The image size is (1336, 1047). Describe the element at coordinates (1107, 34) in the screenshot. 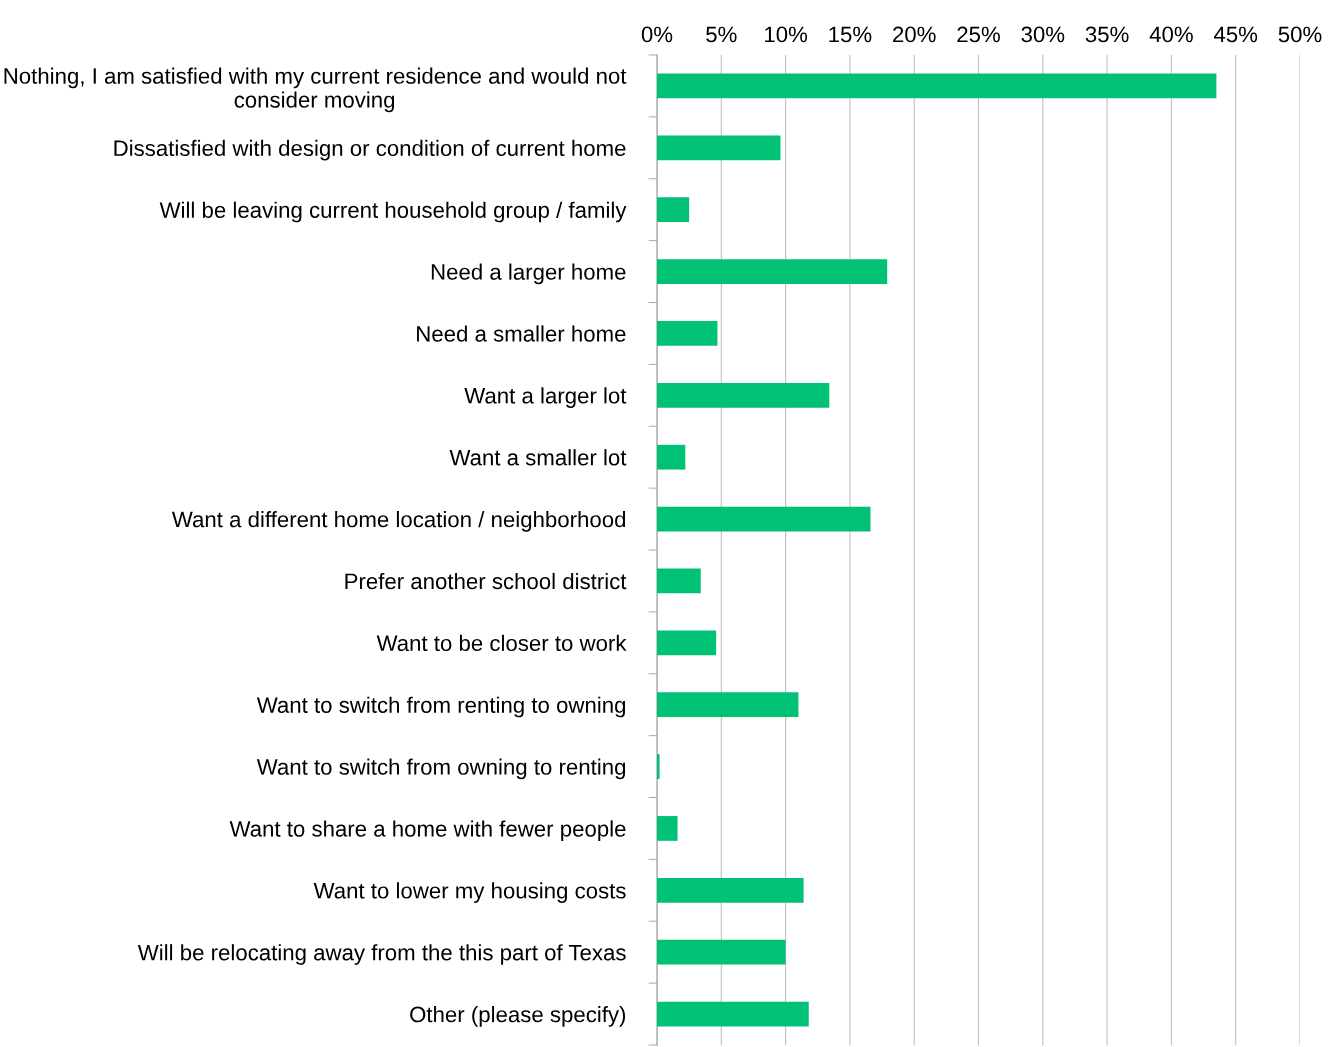

I see `x-tick-label: 35%` at that location.